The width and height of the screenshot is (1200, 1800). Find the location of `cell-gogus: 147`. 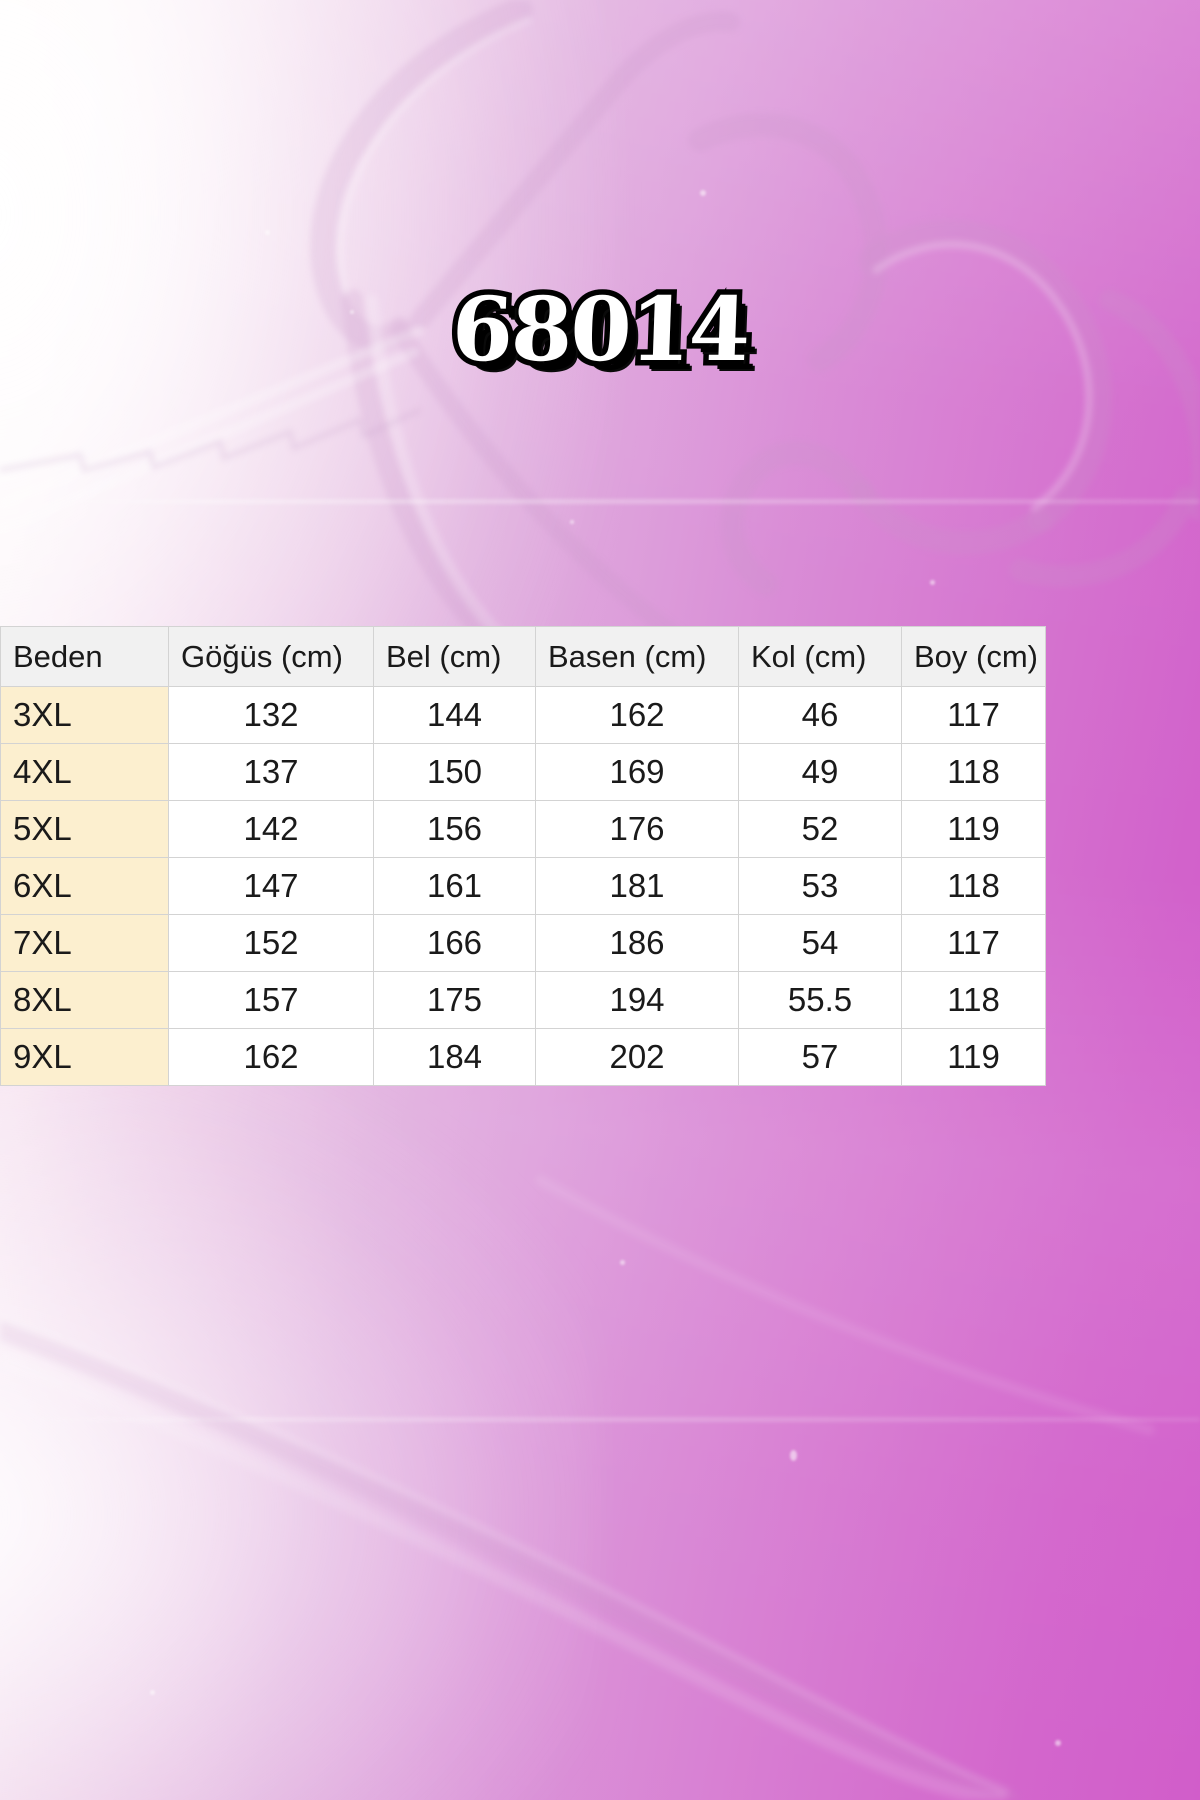

cell-gogus: 147 is located at coordinates (271, 886).